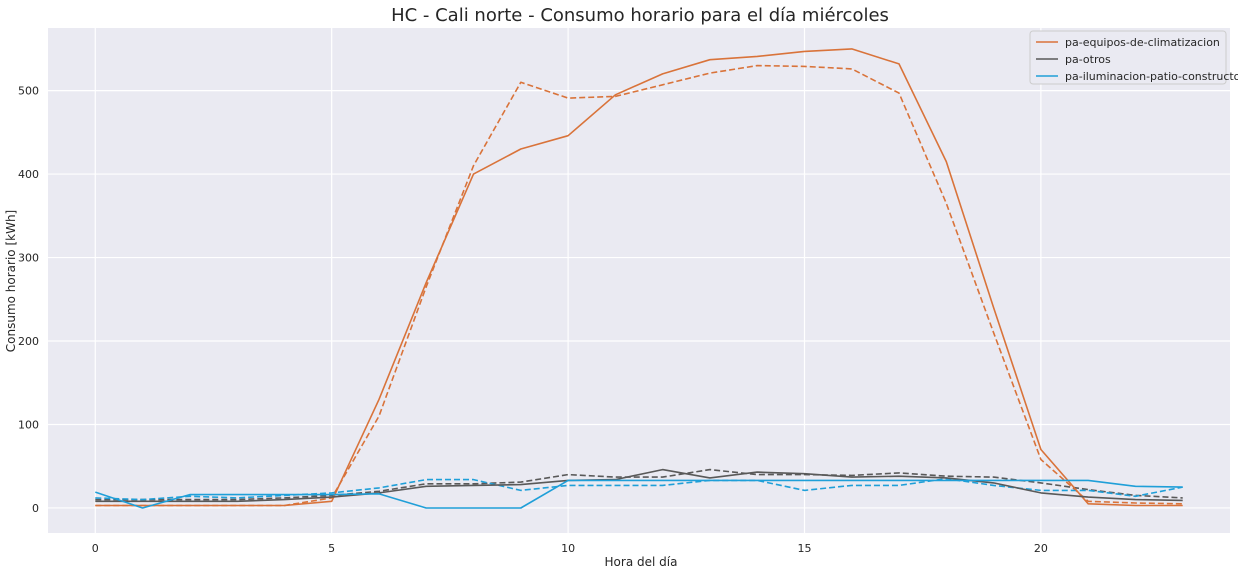 Image resolution: width=1238 pixels, height=574 pixels. Describe the element at coordinates (28, 258) in the screenshot. I see `y-tick-label: 300` at that location.